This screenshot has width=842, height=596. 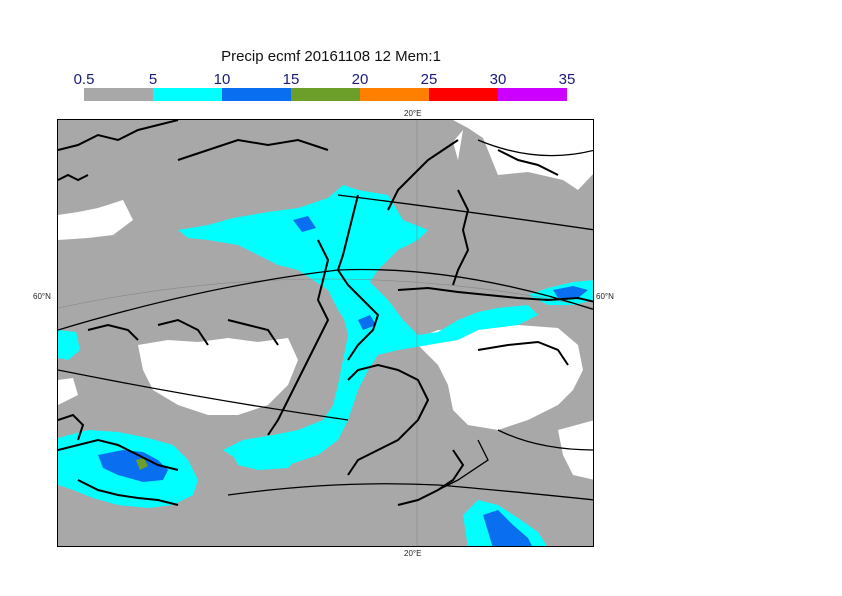 I want to click on map-title: Precip ecmf 20161108 12 Mem:1, so click(x=331, y=56).